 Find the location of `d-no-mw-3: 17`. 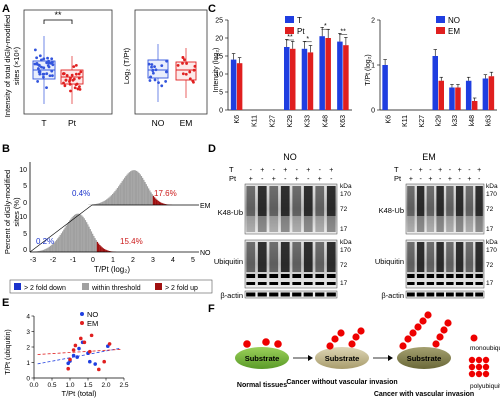

d-no-mw-3: 17 is located at coordinates (344, 229).